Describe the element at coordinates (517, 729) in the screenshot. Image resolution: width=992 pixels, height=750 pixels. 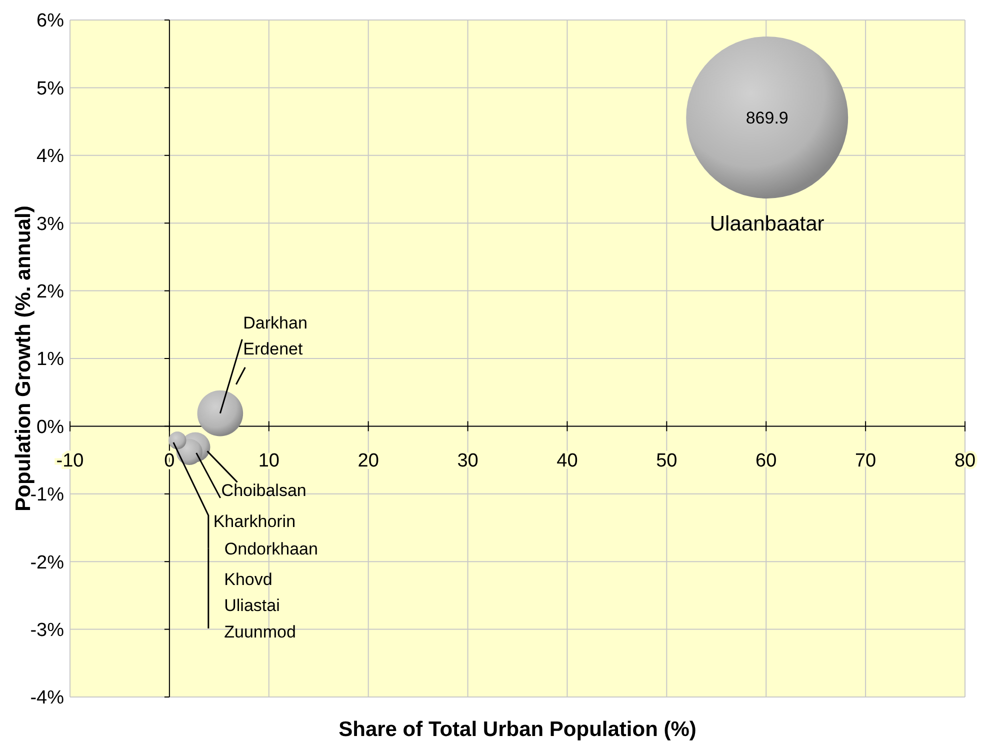
I see `x-axis-title: Share of Total Urban Population (%)` at that location.